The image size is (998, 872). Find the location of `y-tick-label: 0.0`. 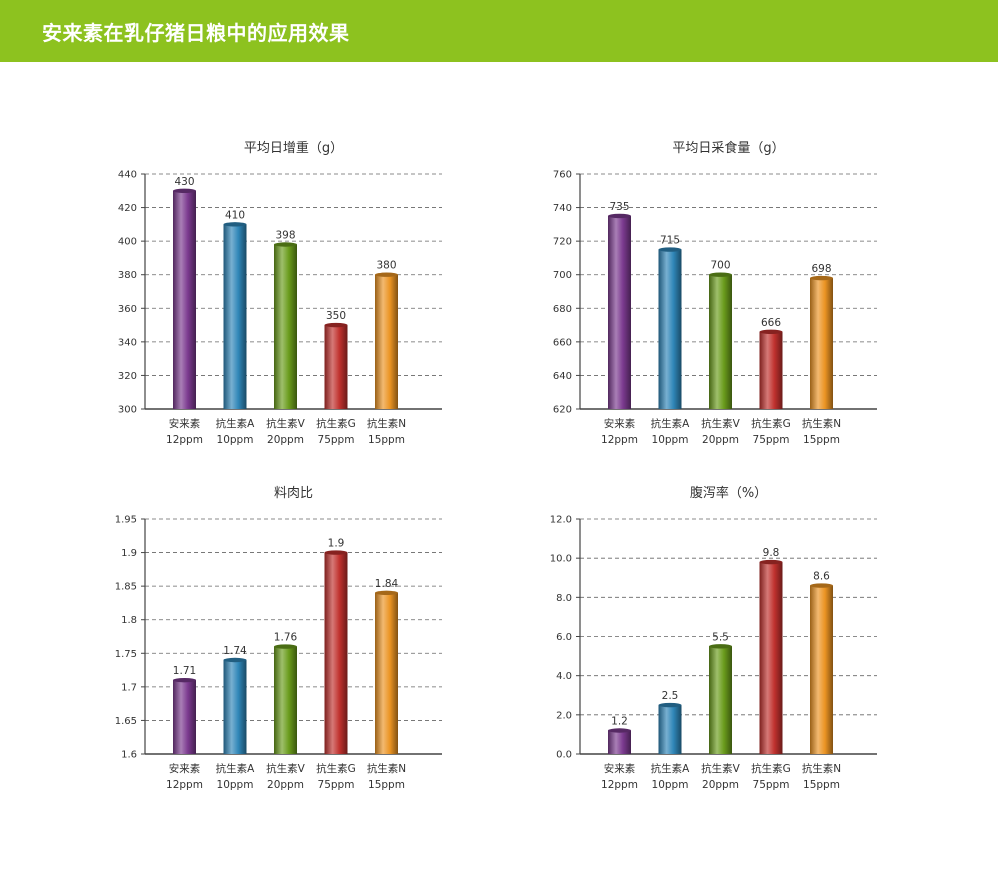

y-tick-label: 0.0 is located at coordinates (564, 755).